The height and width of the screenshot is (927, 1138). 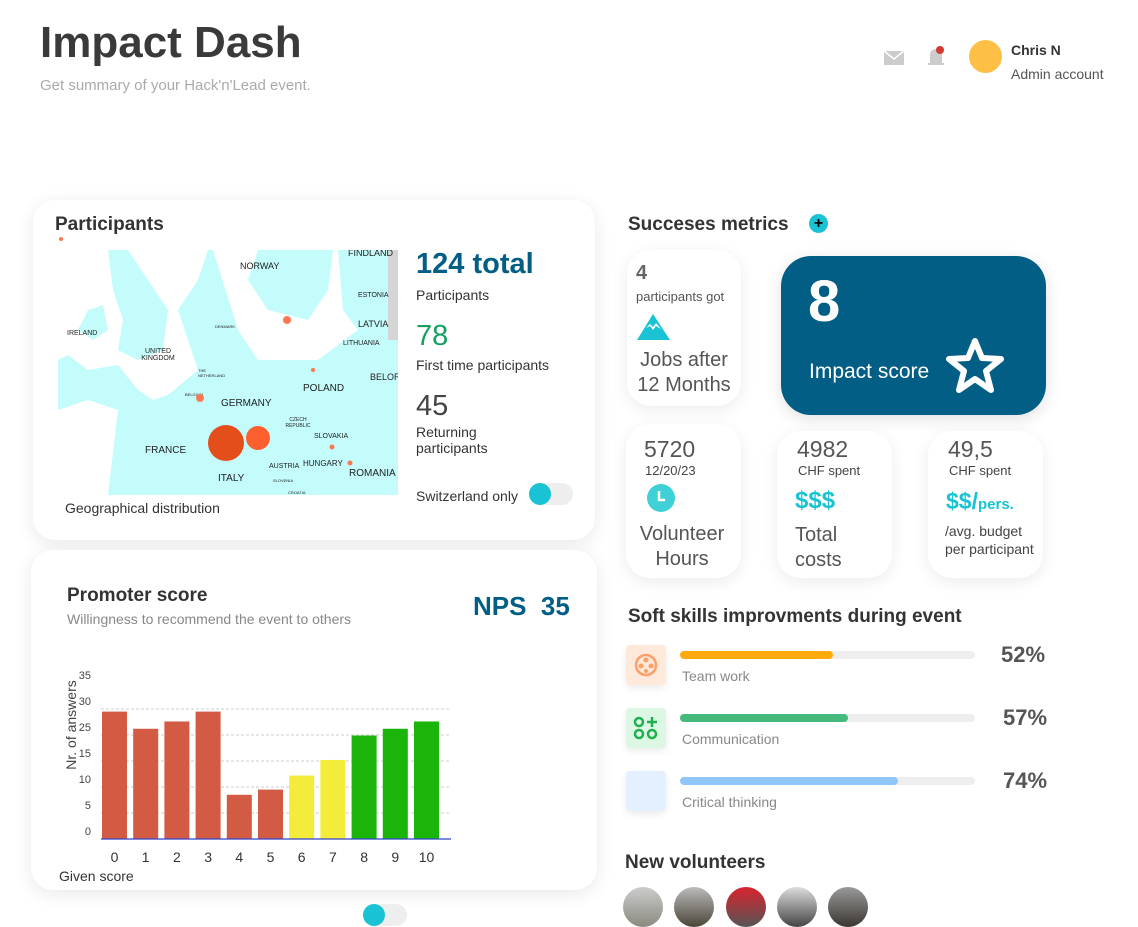 I want to click on skill-label: Critical thinking, so click(x=729, y=802).